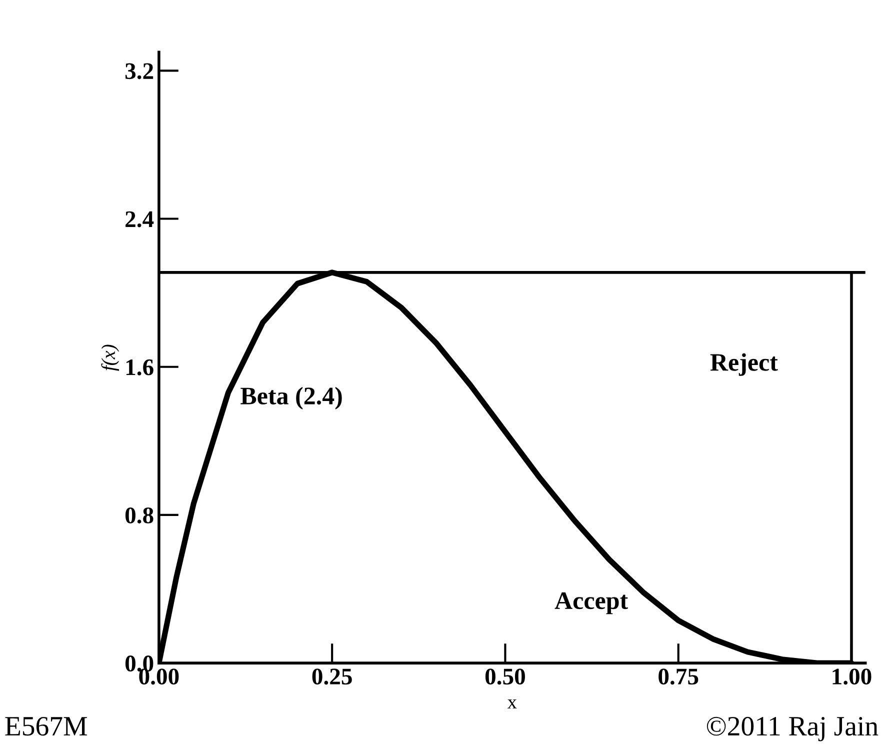 The height and width of the screenshot is (745, 883). Describe the element at coordinates (140, 367) in the screenshot. I see `y-tick-label: 1.6` at that location.